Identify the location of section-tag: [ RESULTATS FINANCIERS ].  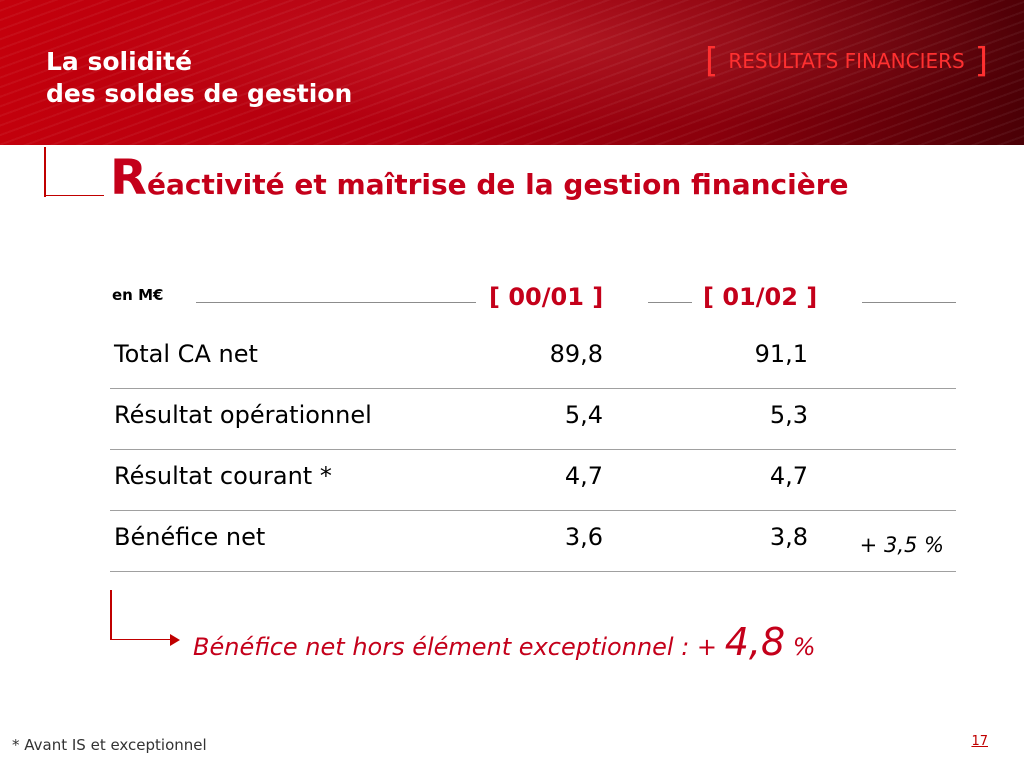
(846, 61).